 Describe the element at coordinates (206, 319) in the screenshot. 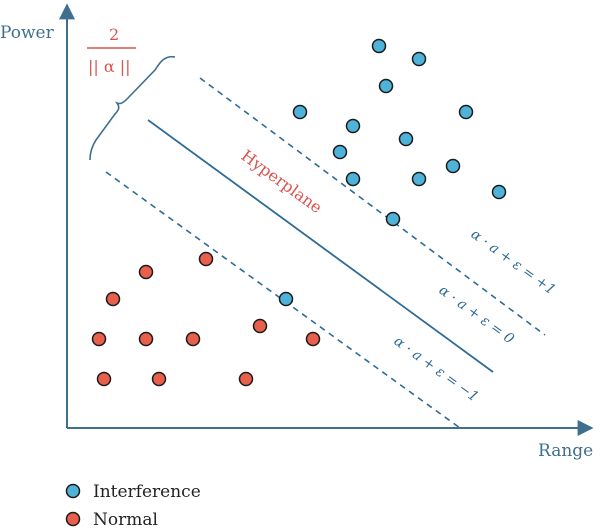

I see `normal-points` at that location.